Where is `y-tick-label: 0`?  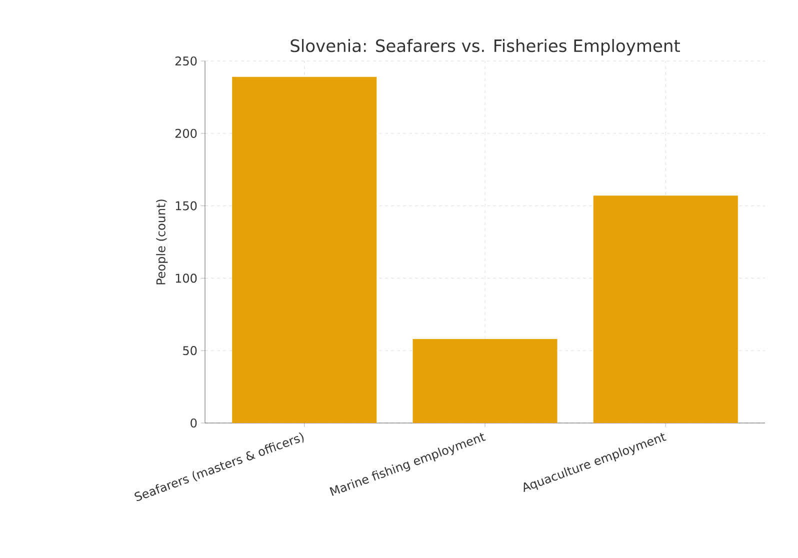
y-tick-label: 0 is located at coordinates (193, 423).